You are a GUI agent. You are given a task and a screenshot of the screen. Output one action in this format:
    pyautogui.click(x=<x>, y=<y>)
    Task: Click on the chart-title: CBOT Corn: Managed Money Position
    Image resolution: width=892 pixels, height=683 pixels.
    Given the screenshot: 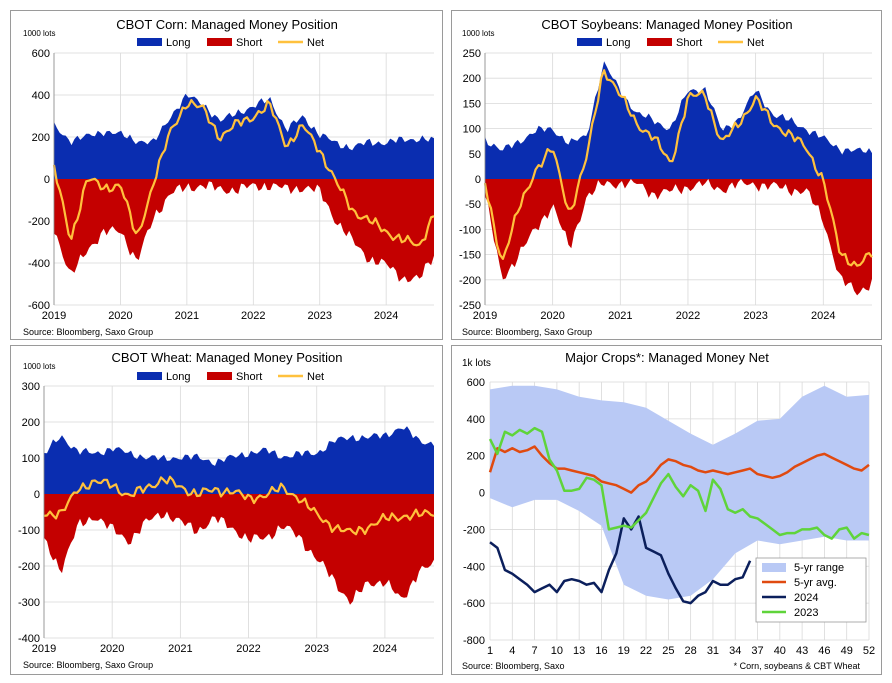 What is the action you would take?
    pyautogui.click(x=227, y=24)
    